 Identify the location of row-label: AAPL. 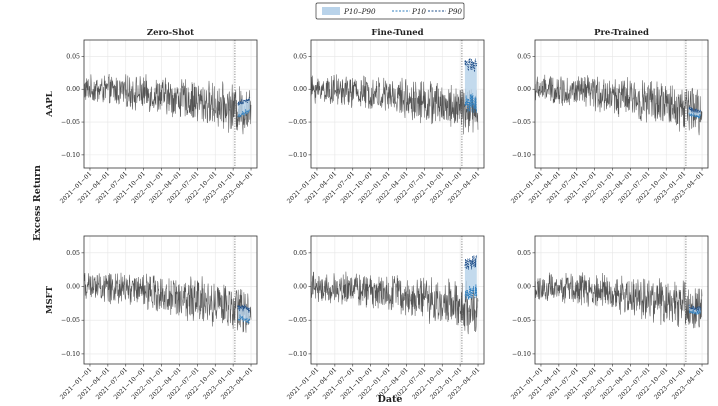
(50, 104).